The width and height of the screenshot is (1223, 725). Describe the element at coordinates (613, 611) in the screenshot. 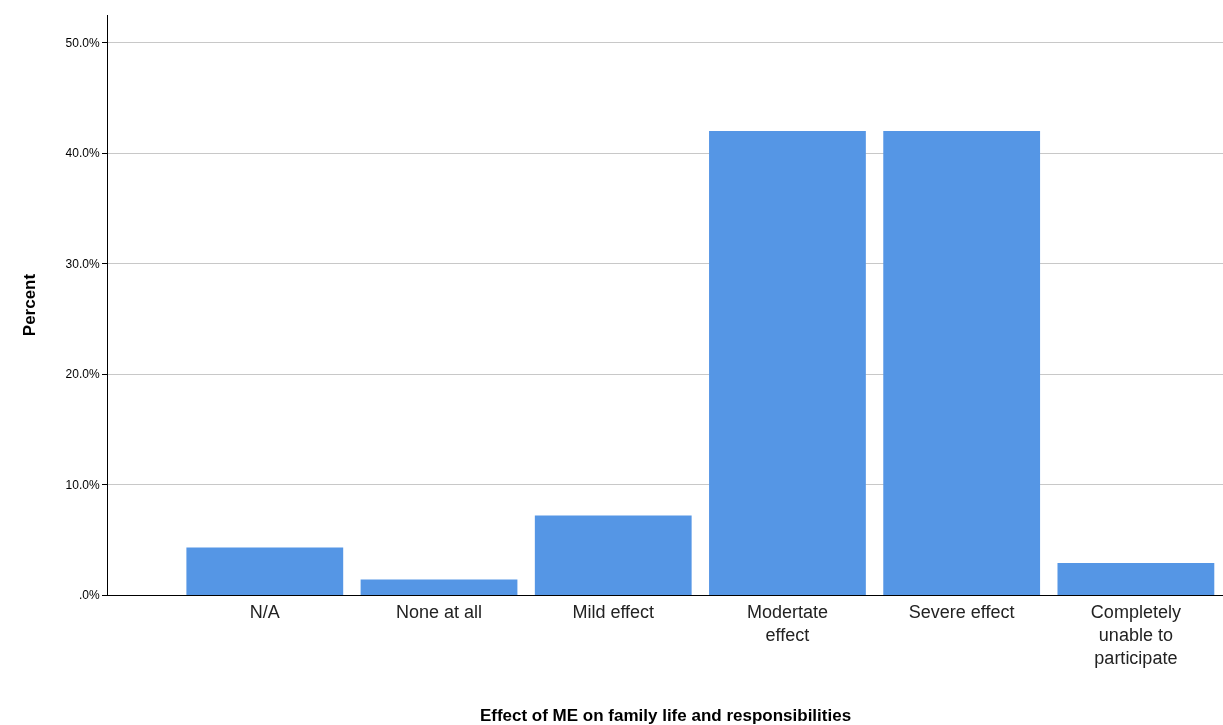

I see `x-tick-label: Mild effect` at that location.